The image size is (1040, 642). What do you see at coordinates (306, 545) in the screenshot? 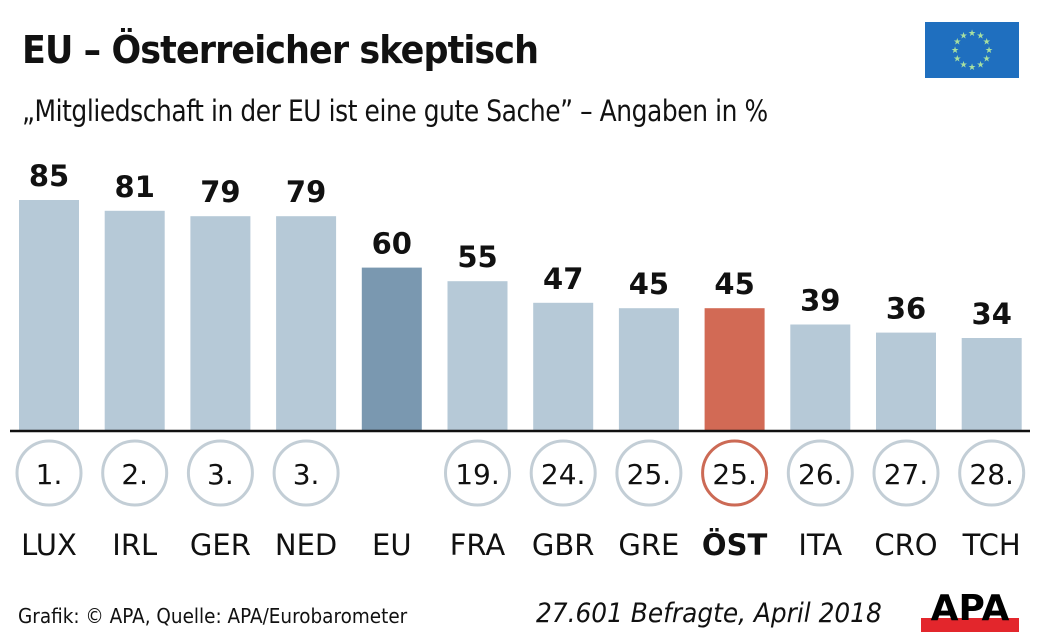
I see `category-label: NED` at bounding box center [306, 545].